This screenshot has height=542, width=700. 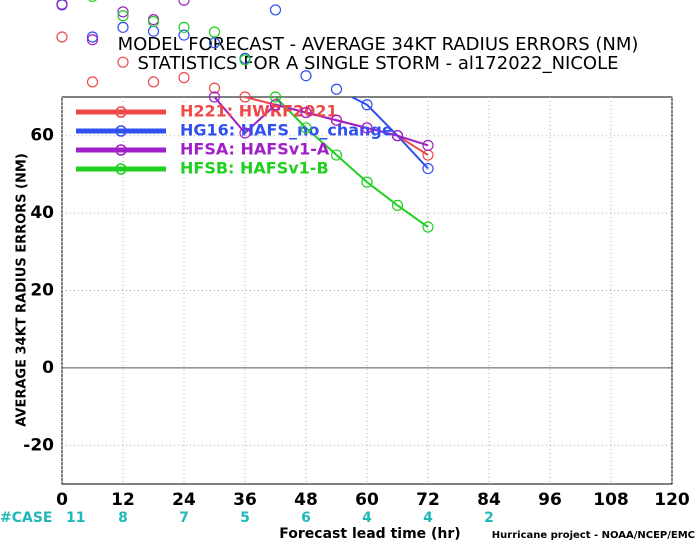 I want to click on x-tick-label: 36, so click(x=245, y=500).